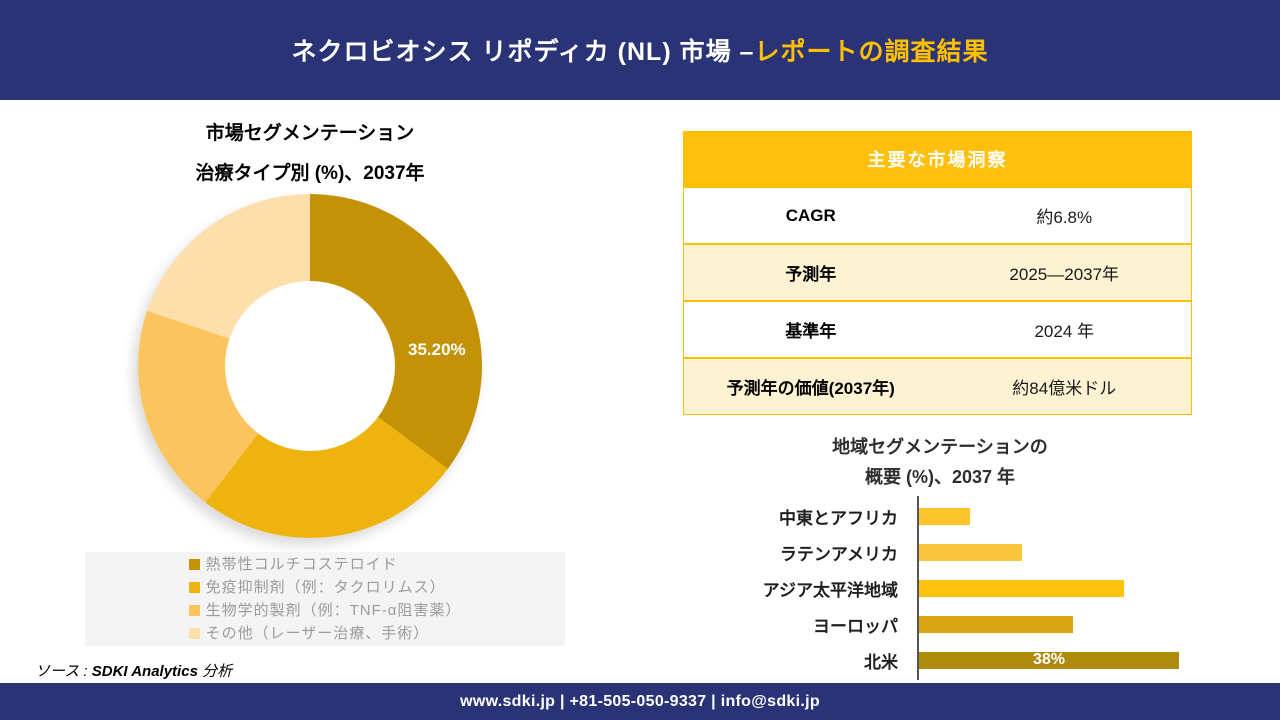 This screenshot has width=1280, height=720. Describe the element at coordinates (333, 610) in the screenshot. I see `legend-label: 生物学的製剤（例：TNF-α阻害薬）` at that location.